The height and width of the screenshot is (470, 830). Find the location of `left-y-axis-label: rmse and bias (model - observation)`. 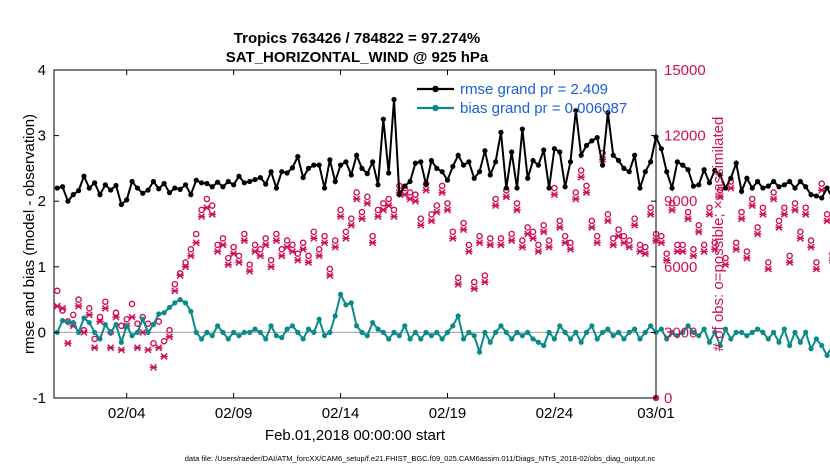

left-y-axis-label: rmse and bias (model - observation) is located at coordinates (29, 234).